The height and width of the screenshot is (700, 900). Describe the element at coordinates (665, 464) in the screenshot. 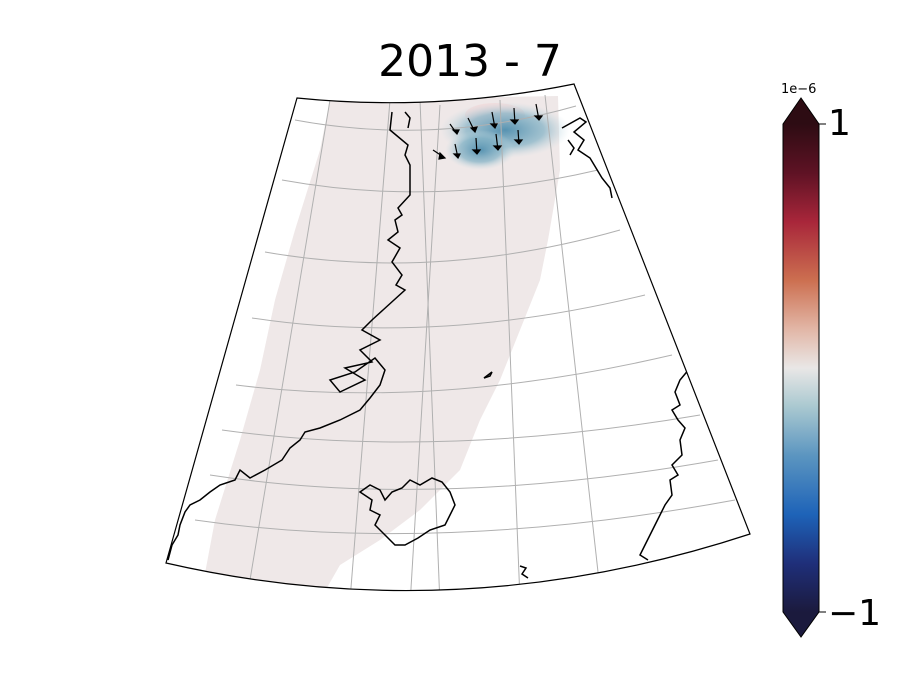

I see `norway-coast` at that location.